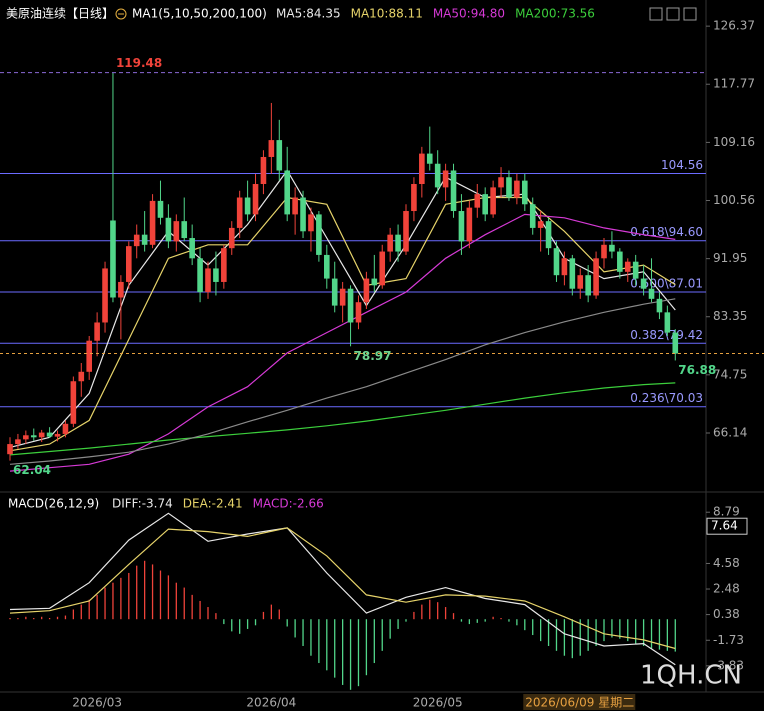 The height and width of the screenshot is (711, 764). What do you see at coordinates (734, 142) in the screenshot?
I see `y-tick-label: 109.16` at bounding box center [734, 142].